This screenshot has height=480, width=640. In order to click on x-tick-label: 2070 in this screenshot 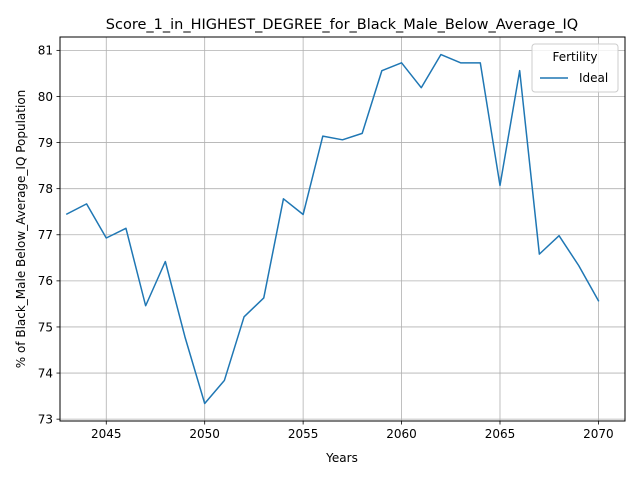, I will do `click(598, 434)`.